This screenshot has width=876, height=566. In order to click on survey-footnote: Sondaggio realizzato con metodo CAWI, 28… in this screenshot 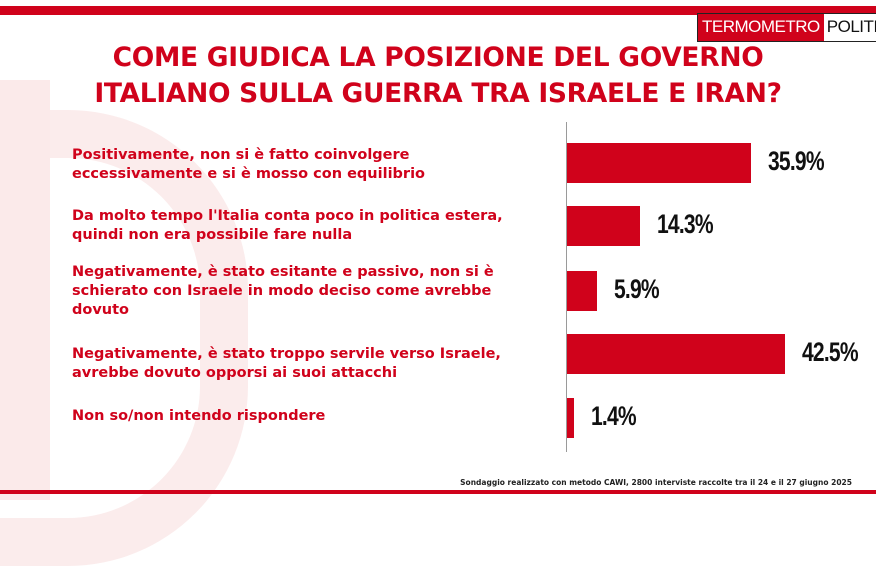, I will do `click(656, 482)`.